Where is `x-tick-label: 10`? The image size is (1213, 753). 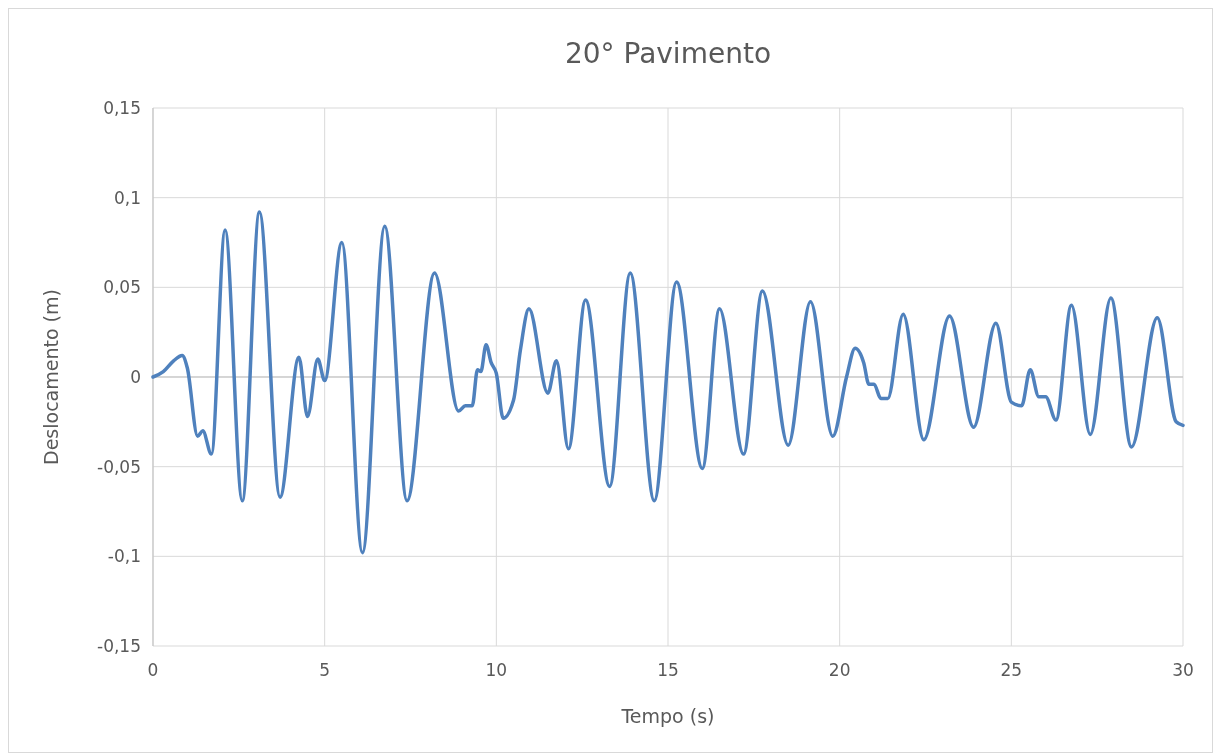 x-tick-label: 10 is located at coordinates (496, 670).